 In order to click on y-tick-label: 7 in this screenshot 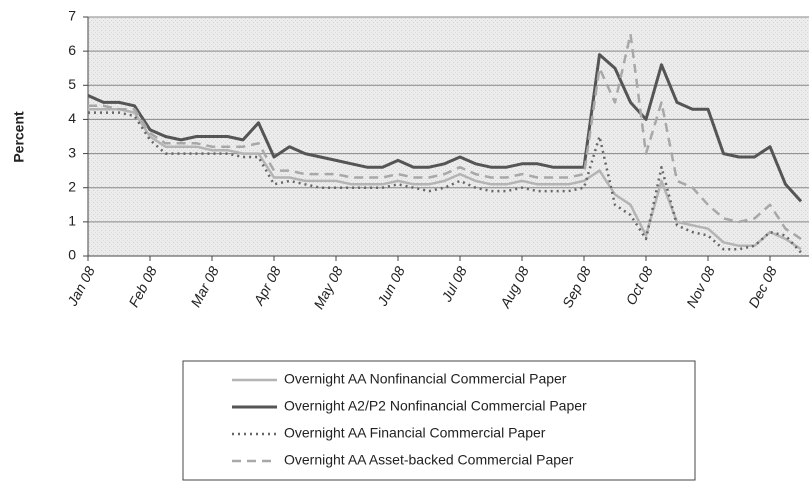, I will do `click(72, 16)`.